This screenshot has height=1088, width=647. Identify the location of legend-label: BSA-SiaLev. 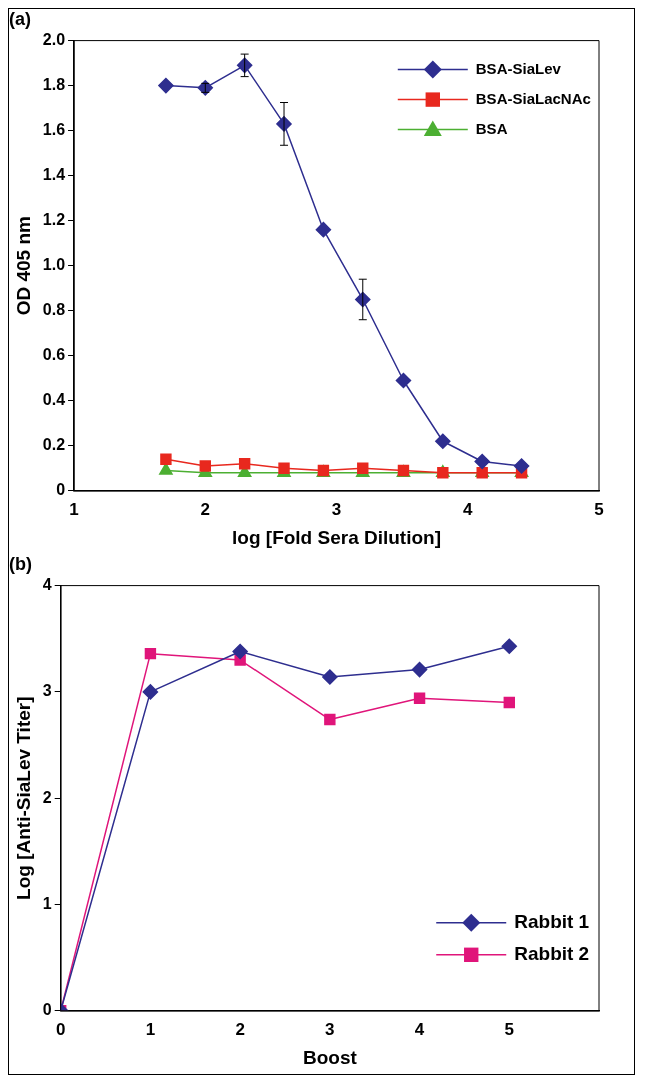
(518, 68).